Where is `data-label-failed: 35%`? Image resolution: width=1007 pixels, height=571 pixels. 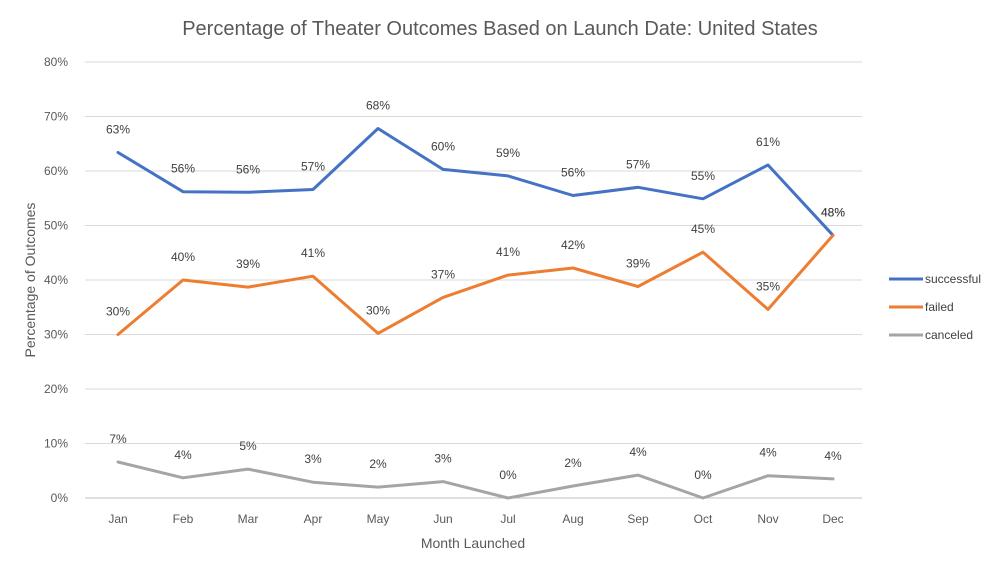
data-label-failed: 35% is located at coordinates (768, 286).